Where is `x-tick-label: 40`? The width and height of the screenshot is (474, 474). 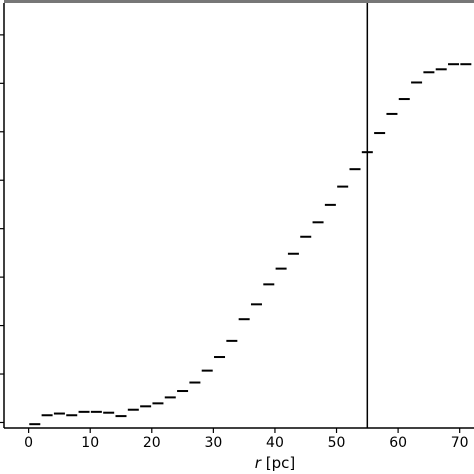 x-tick-label: 40 is located at coordinates (275, 443).